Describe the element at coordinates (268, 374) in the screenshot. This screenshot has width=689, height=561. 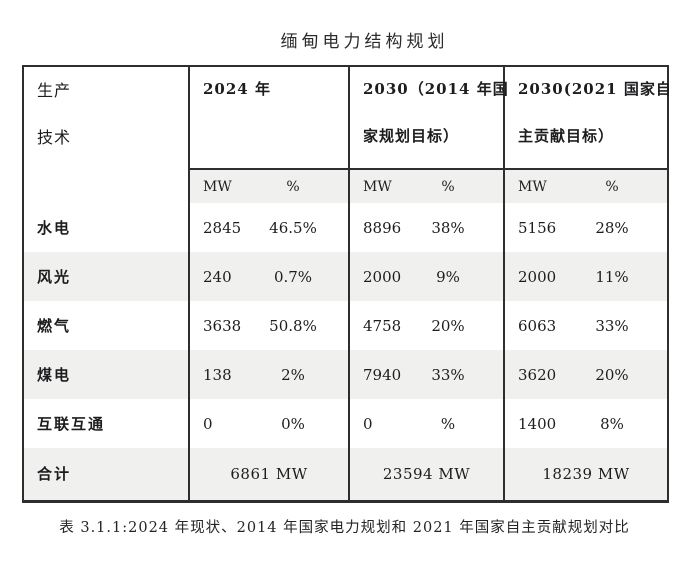
I see `value-cell: 138 2%` at that location.